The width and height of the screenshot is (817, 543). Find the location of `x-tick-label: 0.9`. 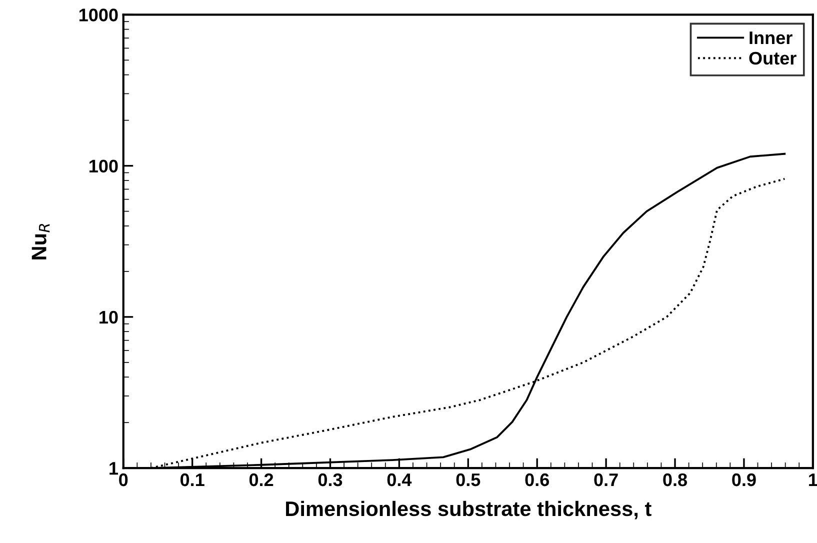

x-tick-label: 0.9 is located at coordinates (744, 479).